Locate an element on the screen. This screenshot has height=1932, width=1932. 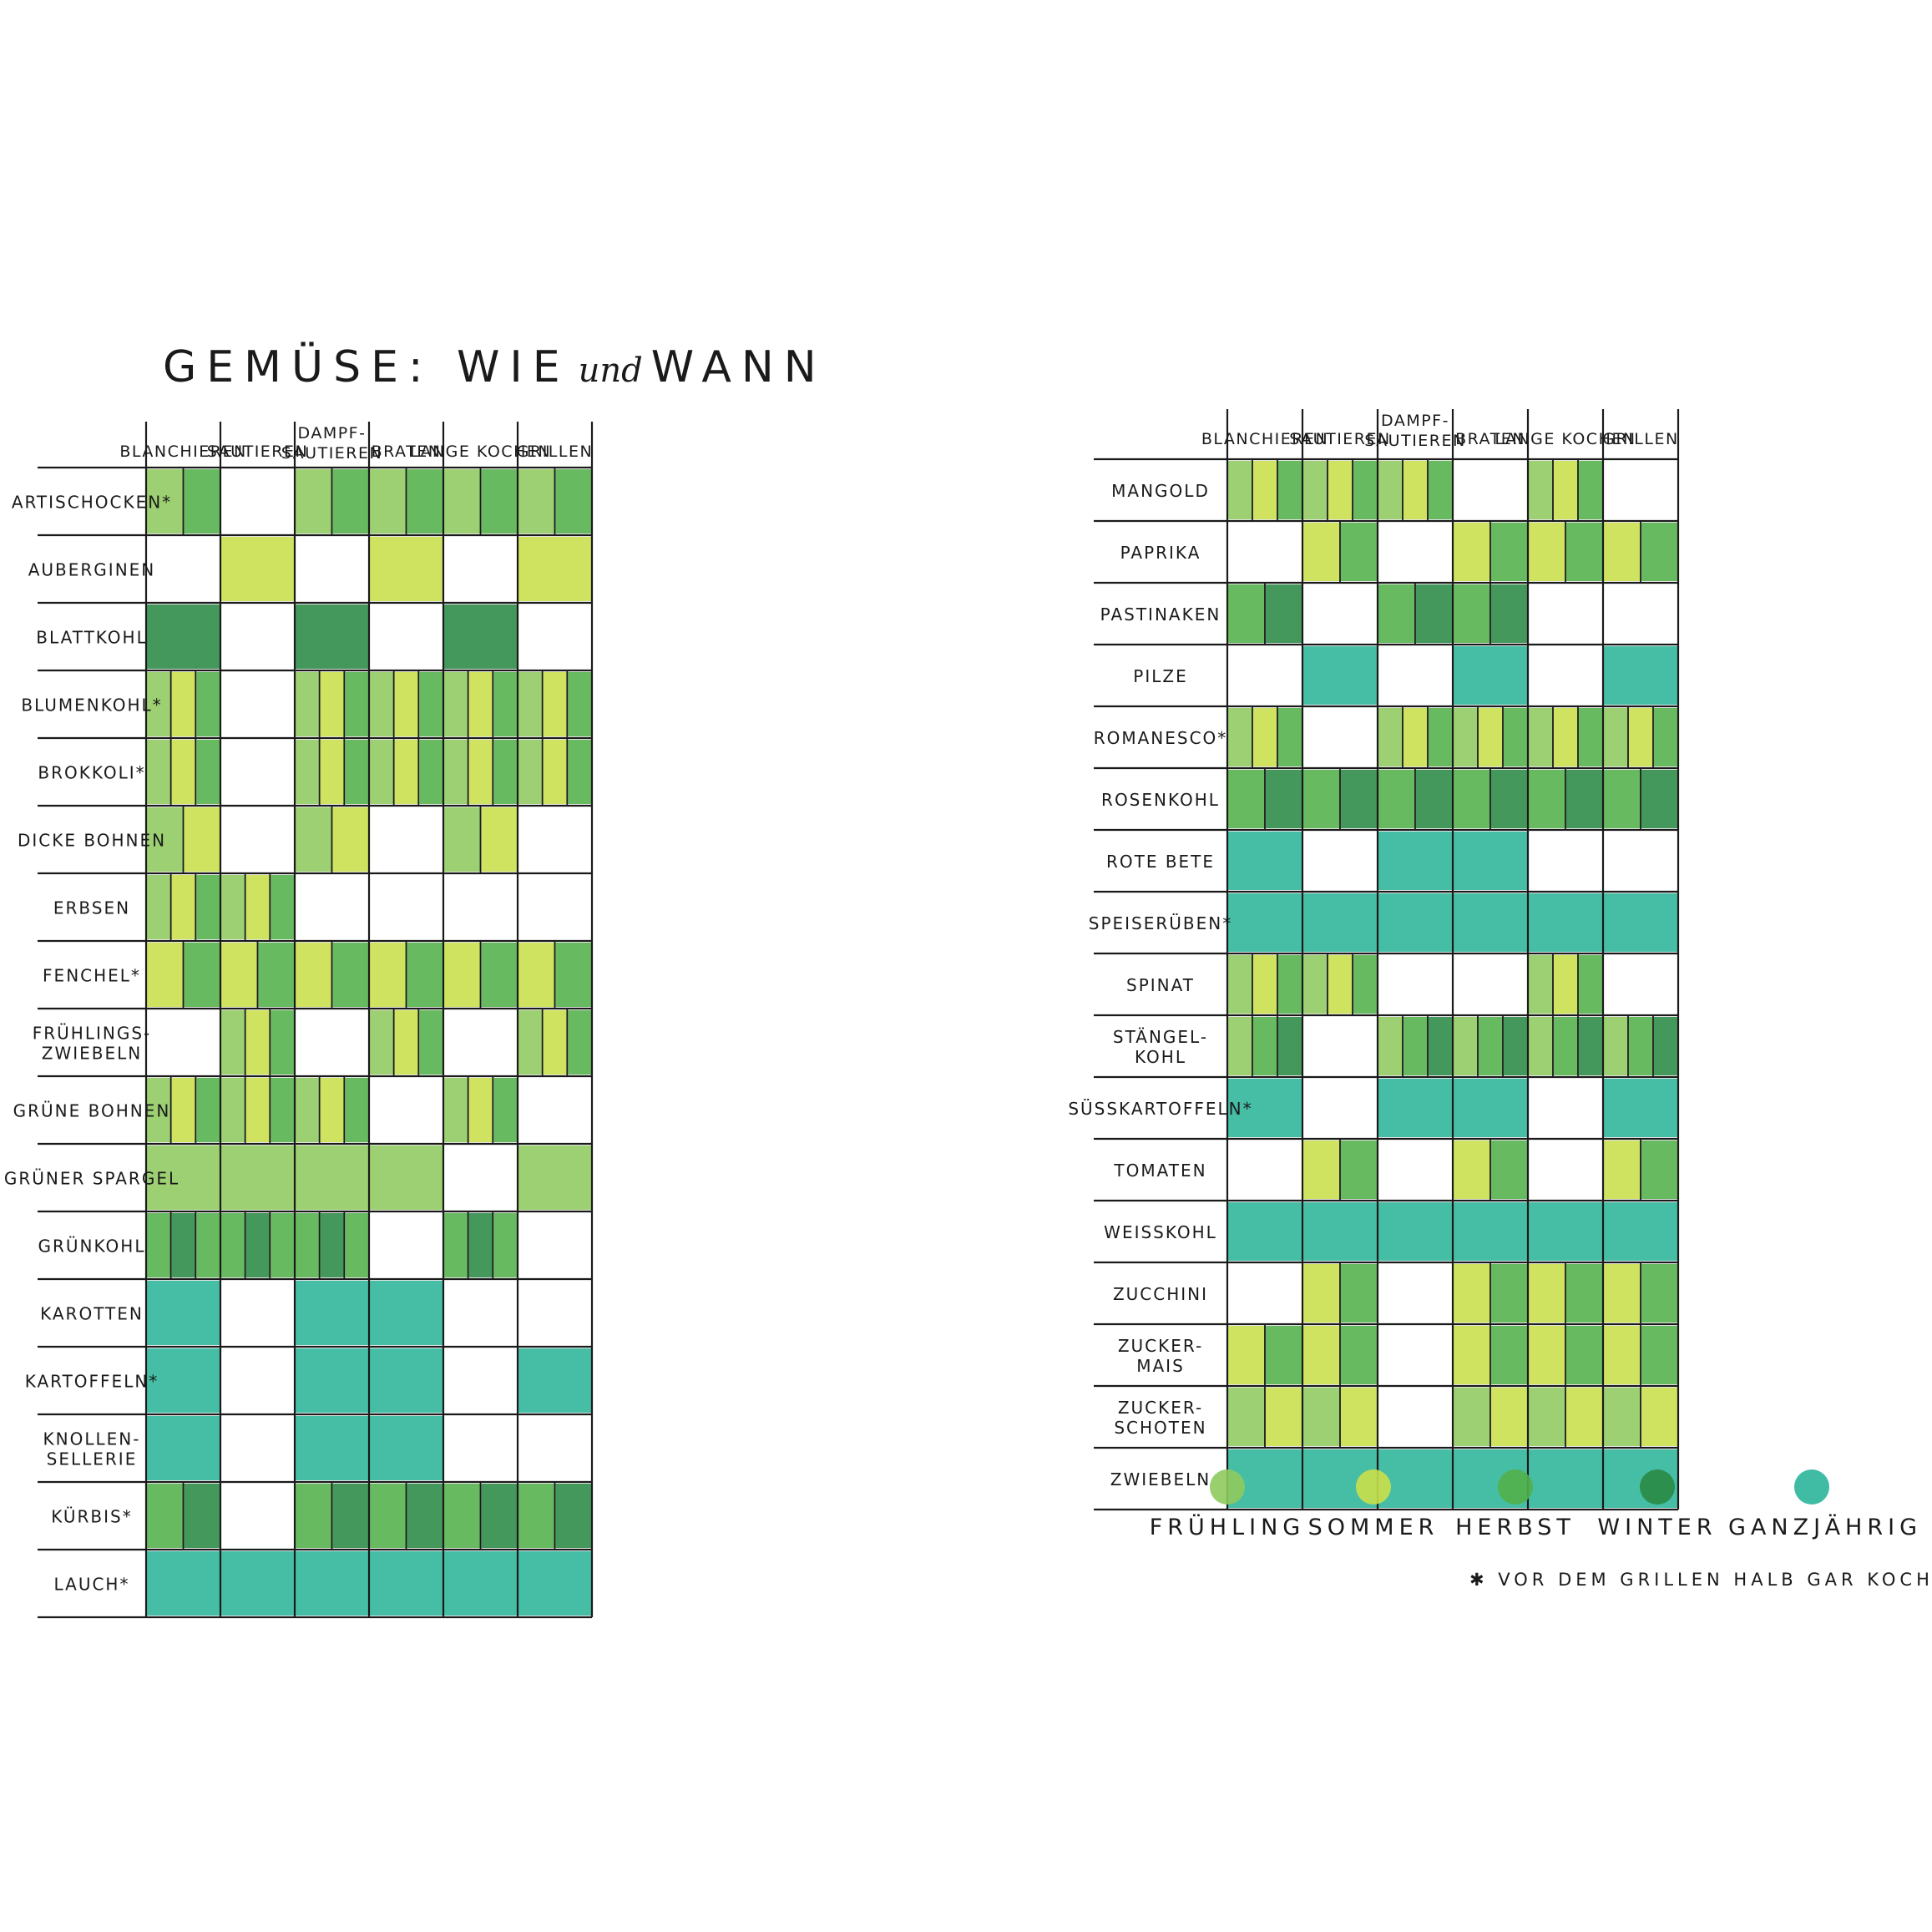
cell-mangold-1-S is located at coordinates (1340, 490).